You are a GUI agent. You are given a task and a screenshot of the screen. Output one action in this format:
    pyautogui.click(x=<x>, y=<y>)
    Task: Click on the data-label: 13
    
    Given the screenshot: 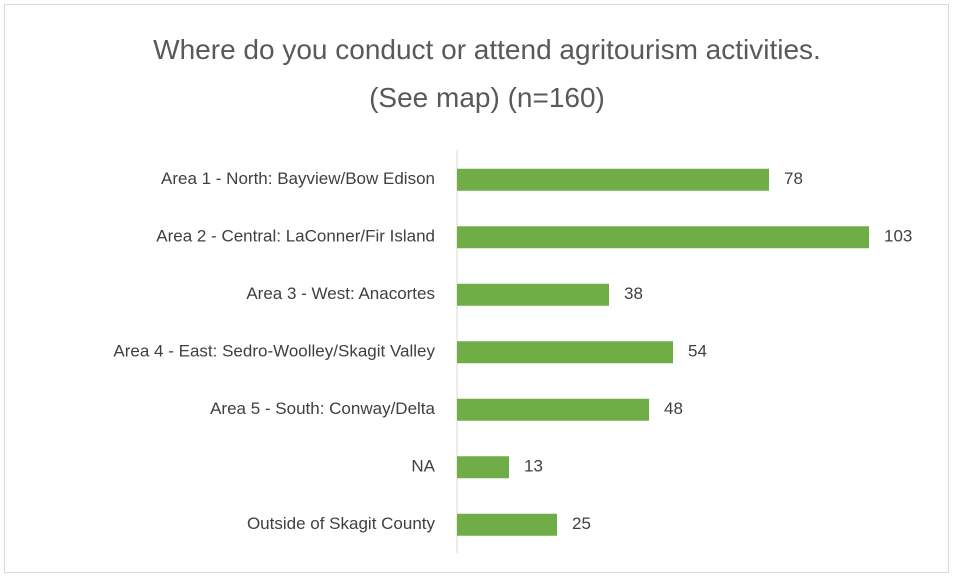 What is the action you would take?
    pyautogui.click(x=533, y=466)
    